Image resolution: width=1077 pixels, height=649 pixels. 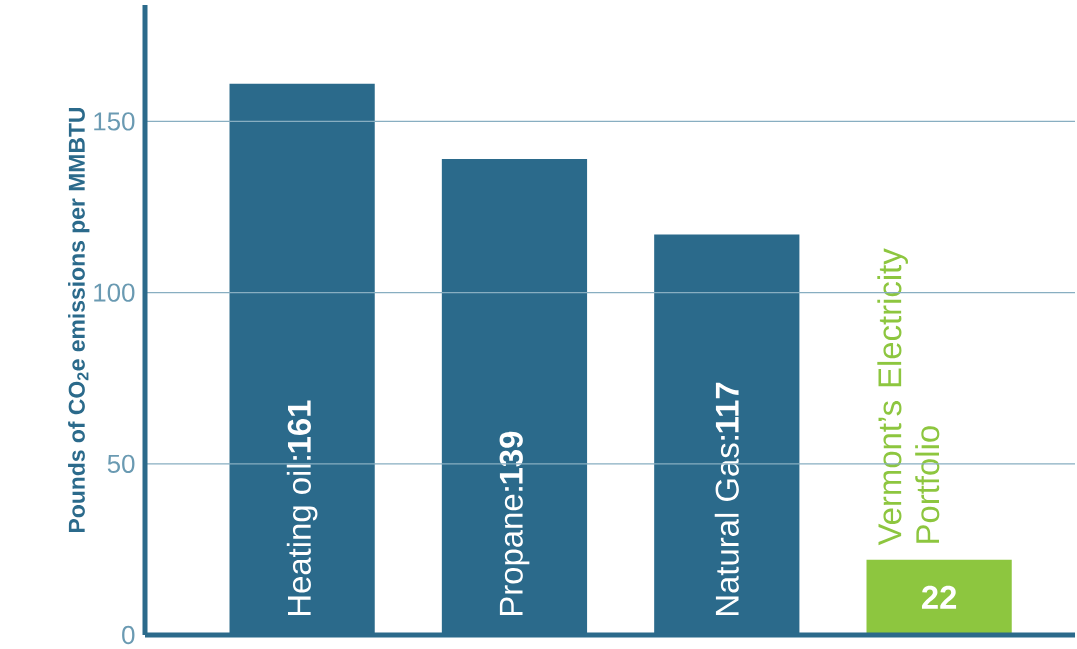 I want to click on x-tick-label: Propane, so click(x=514, y=554).